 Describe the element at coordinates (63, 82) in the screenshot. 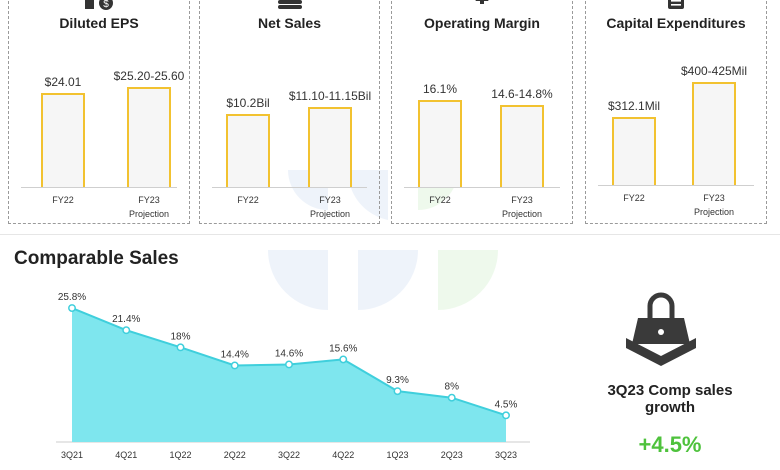

I see `kpi-bar-value: $24.01` at that location.